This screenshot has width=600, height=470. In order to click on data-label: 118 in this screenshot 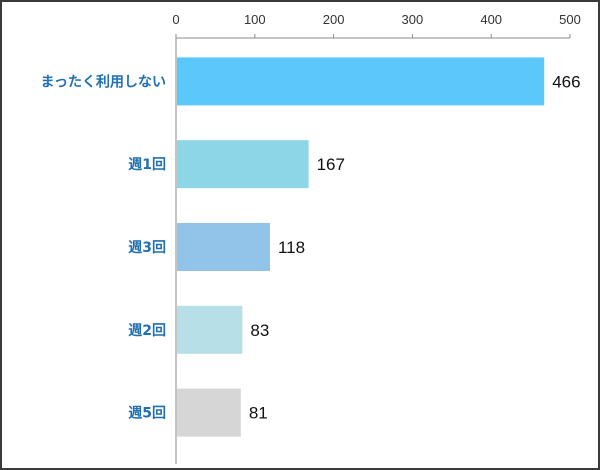, I will do `click(291, 247)`.